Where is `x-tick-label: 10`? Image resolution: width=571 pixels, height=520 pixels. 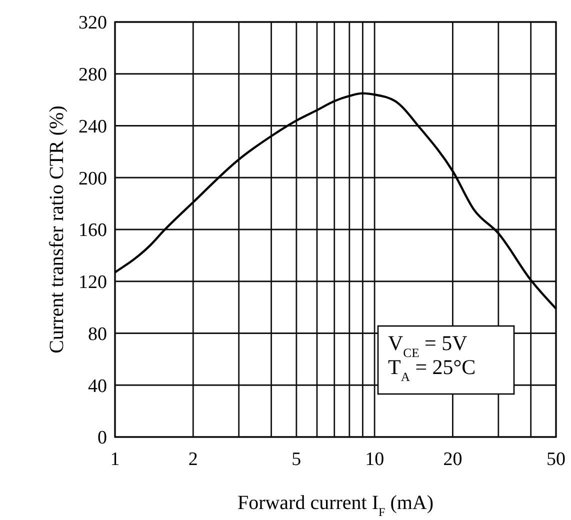
x-tick-label: 10 is located at coordinates (374, 459).